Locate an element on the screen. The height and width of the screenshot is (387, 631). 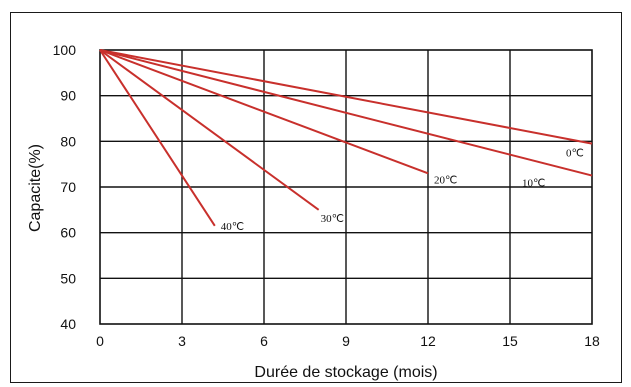
series-label: 10℃ is located at coordinates (533, 184).